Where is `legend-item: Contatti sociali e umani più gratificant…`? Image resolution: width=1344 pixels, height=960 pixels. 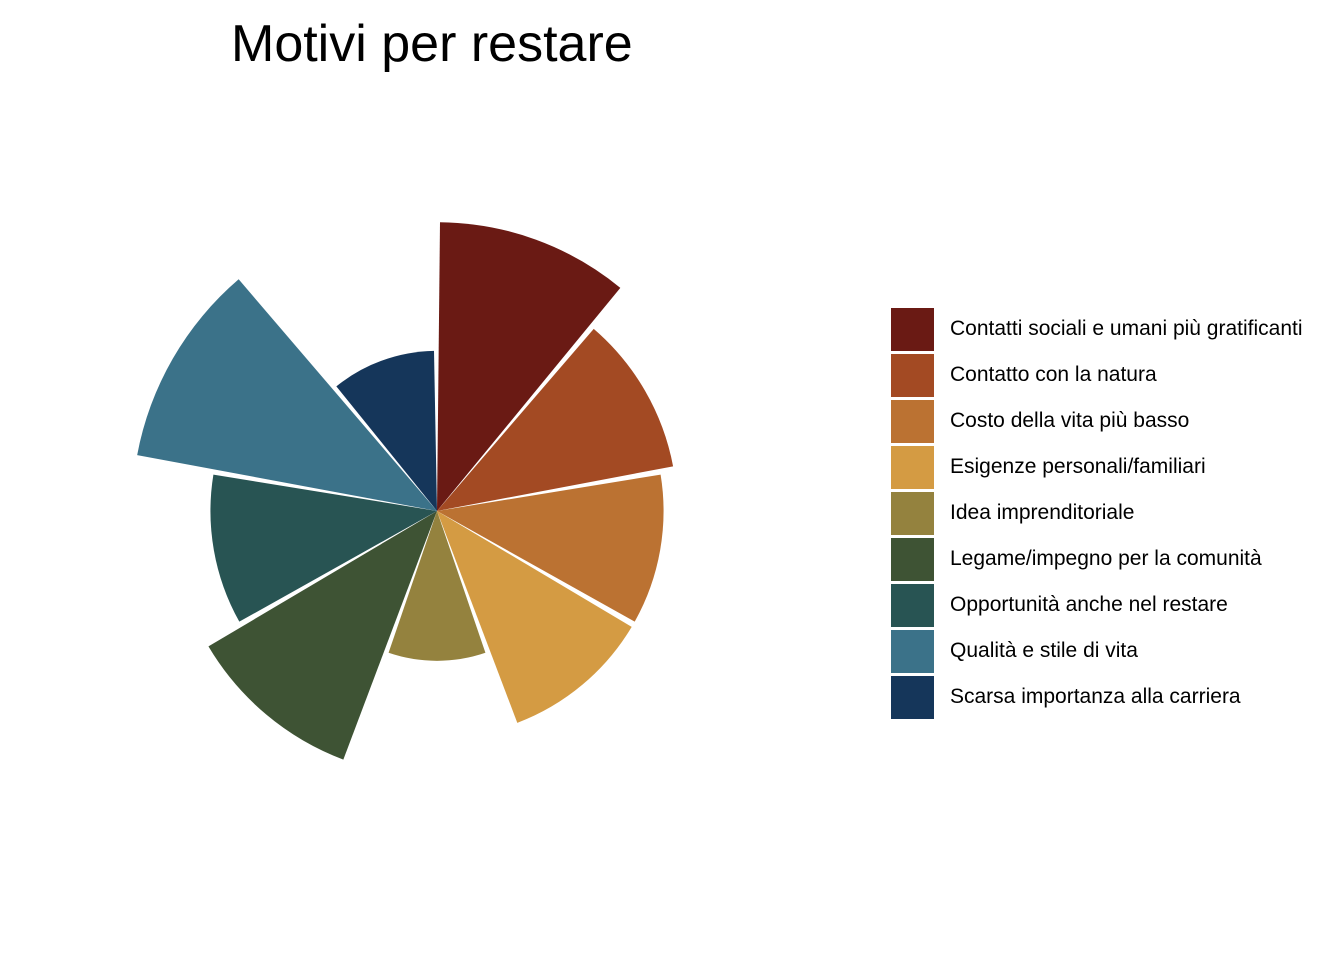 legend-item: Contatti sociali e umani più gratificant… is located at coordinates (1097, 329).